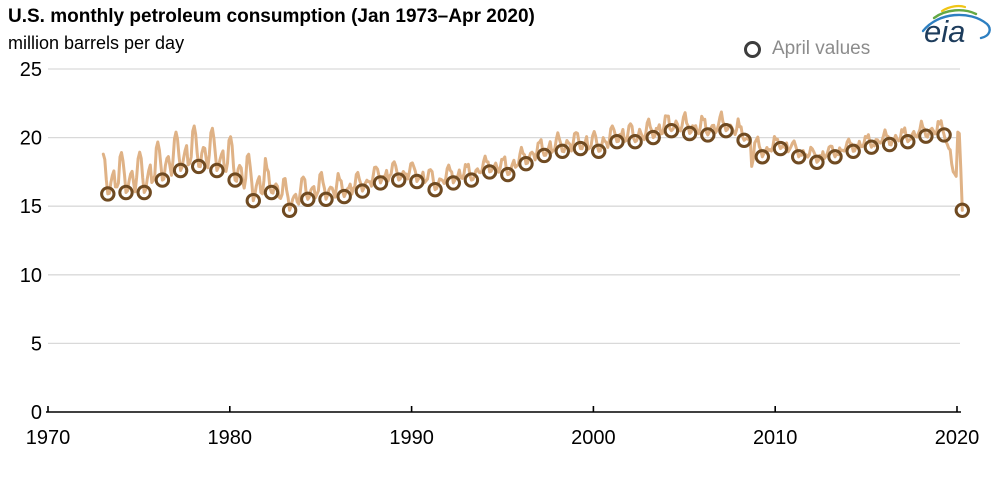  What do you see at coordinates (503, 438) in the screenshot?
I see `x-axis-labels: 1970 1980 1990 2000 2010 2020` at bounding box center [503, 438].